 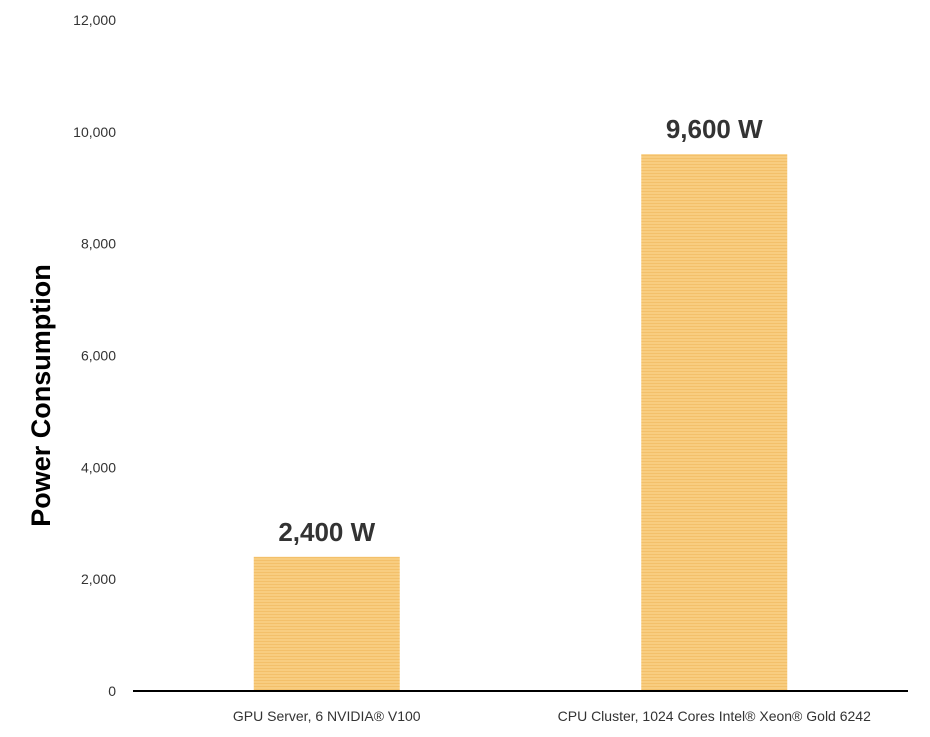 I want to click on y-tick-label: 10,000, so click(x=94, y=132).